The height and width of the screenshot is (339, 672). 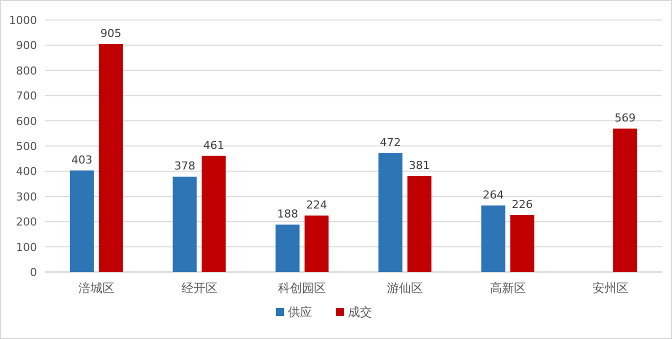 I want to click on y-tick-label: 1000, so click(x=23, y=20).